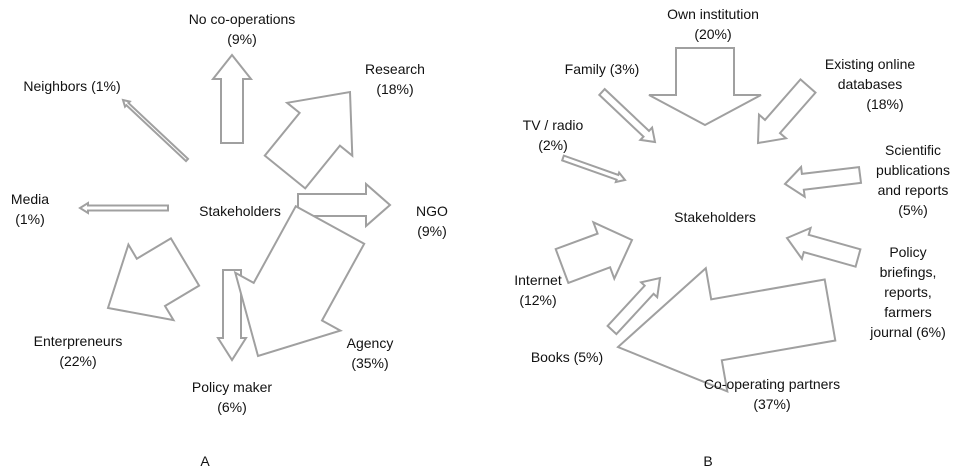 This screenshot has width=969, height=472. I want to click on label: Policy, so click(907, 252).